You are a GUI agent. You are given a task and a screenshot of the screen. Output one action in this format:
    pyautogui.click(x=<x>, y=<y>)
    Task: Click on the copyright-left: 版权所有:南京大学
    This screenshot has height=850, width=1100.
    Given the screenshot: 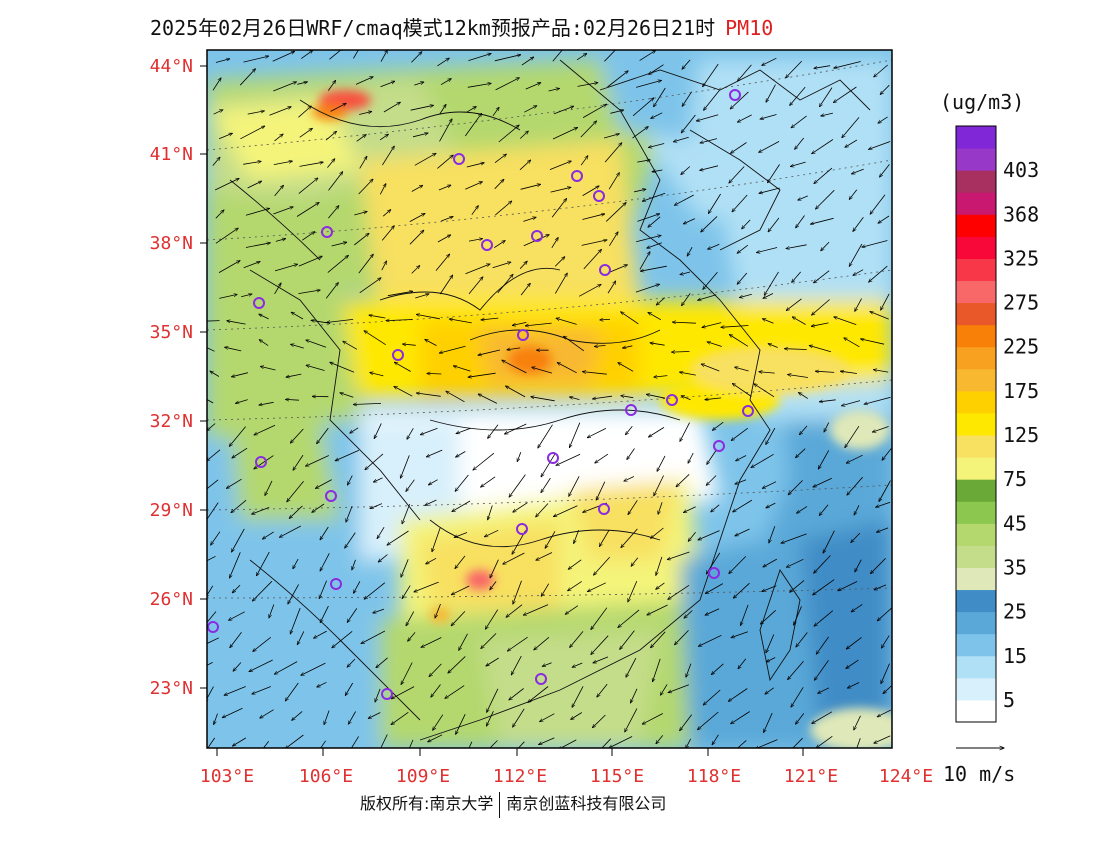 What is the action you would take?
    pyautogui.click(x=427, y=803)
    